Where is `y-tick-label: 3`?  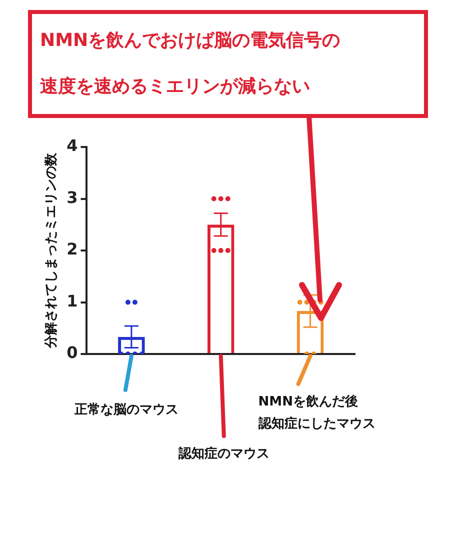
y-tick-label: 3 is located at coordinates (72, 197).